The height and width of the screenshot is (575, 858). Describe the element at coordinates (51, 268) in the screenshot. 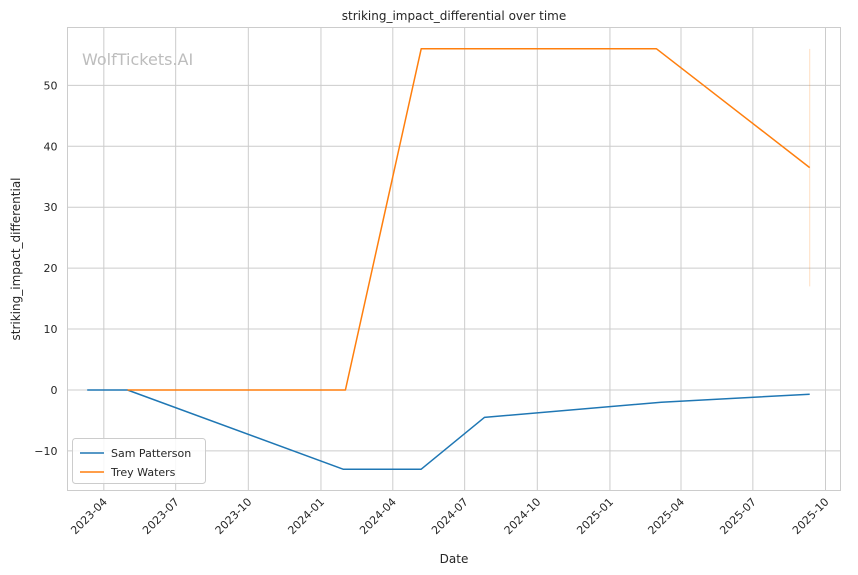

I see `y-tick-label: 20` at that location.